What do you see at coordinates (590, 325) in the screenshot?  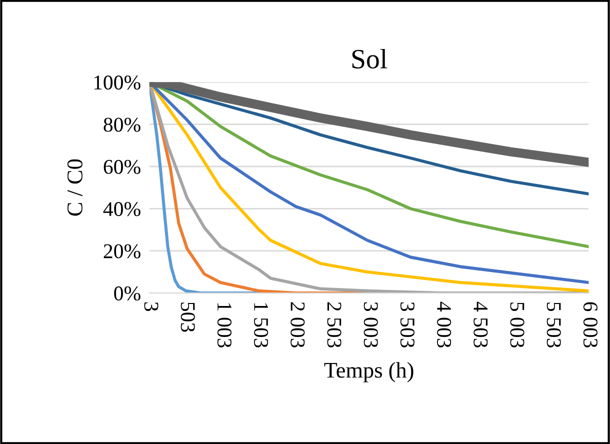 I see `x-tick-label: 6 003` at bounding box center [590, 325].